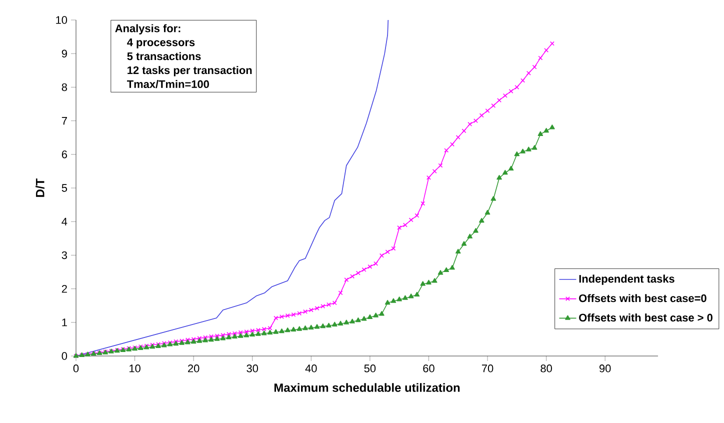 The height and width of the screenshot is (423, 724). I want to click on x-tick-label: 10, so click(135, 368).